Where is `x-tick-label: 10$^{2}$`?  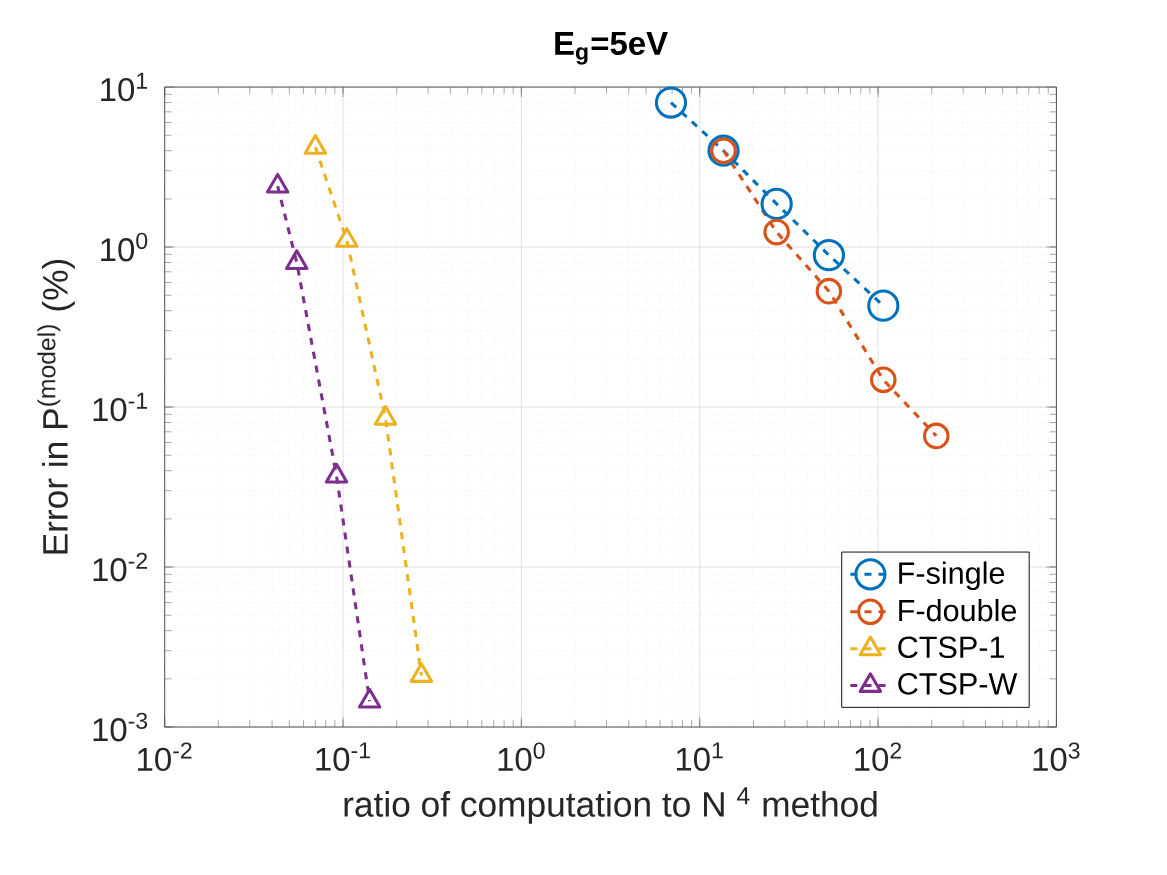
x-tick-label: 10$^{2}$ is located at coordinates (878, 756).